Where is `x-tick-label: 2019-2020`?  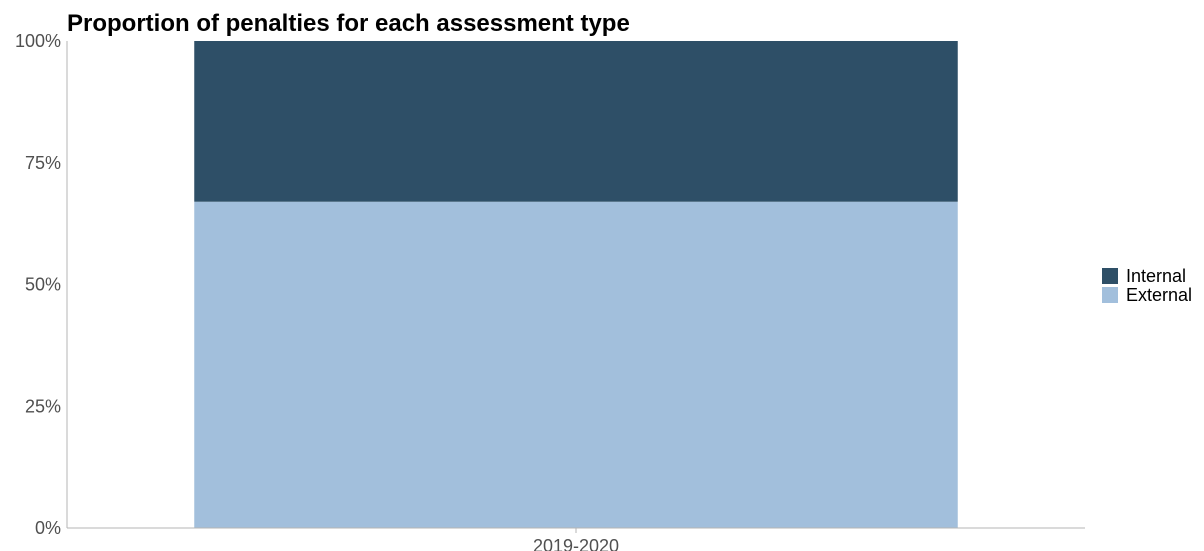
x-tick-label: 2019-2020 is located at coordinates (576, 543).